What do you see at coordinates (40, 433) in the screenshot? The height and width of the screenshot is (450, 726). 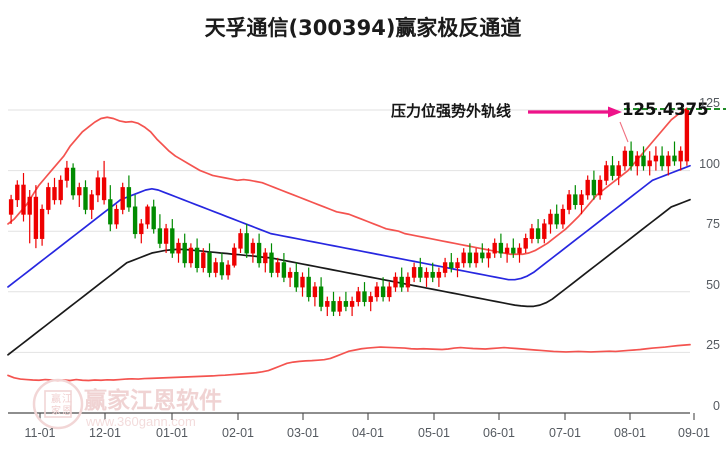 I see `x-axis-tick-label: 11-01` at bounding box center [40, 433].